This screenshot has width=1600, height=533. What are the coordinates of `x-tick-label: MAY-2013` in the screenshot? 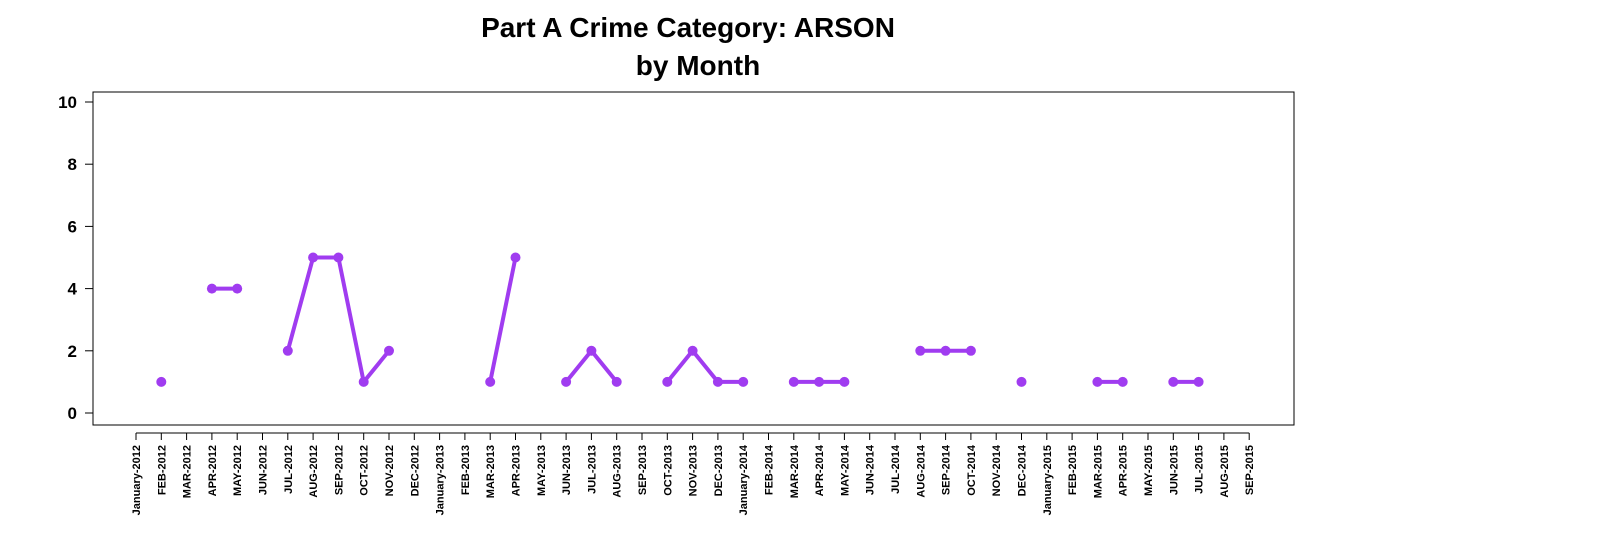 It's located at (542, 470).